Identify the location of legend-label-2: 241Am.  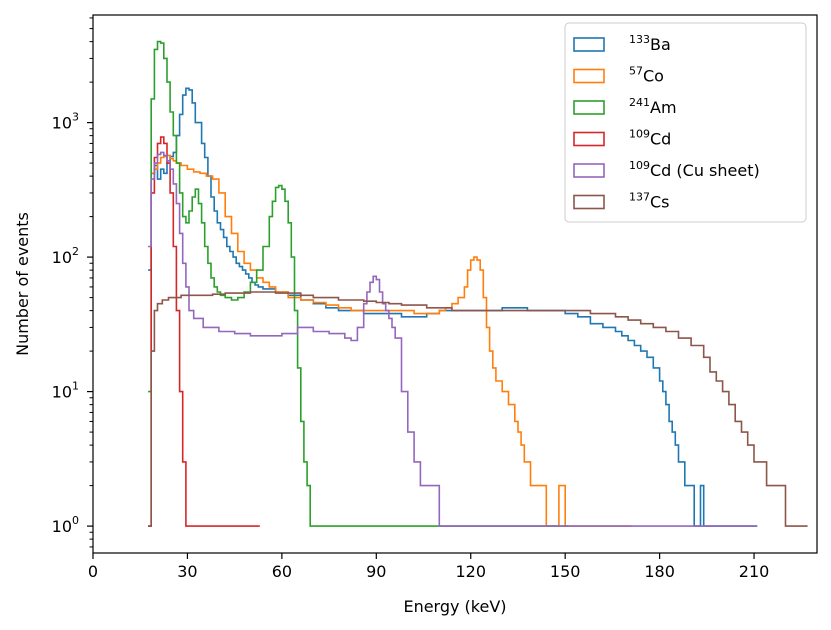
(653, 106).